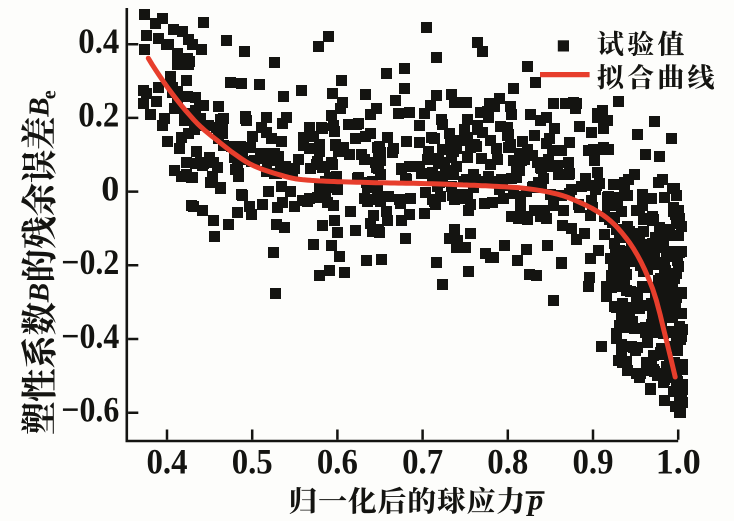 Image resolution: width=734 pixels, height=526 pixels. What do you see at coordinates (507, 462) in the screenshot?
I see `svg-text: 0.8` at bounding box center [507, 462].